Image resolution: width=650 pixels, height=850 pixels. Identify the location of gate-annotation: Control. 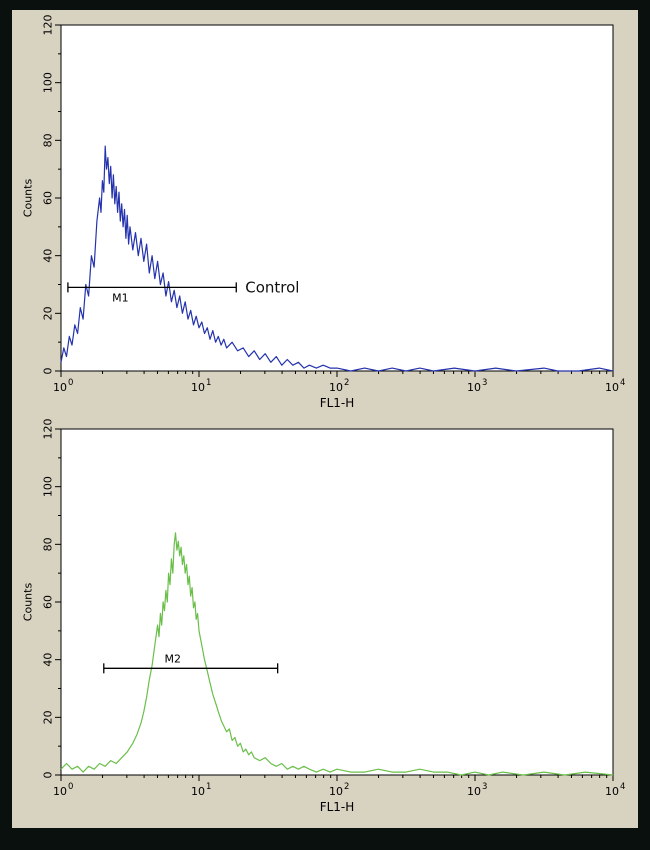
(272, 287).